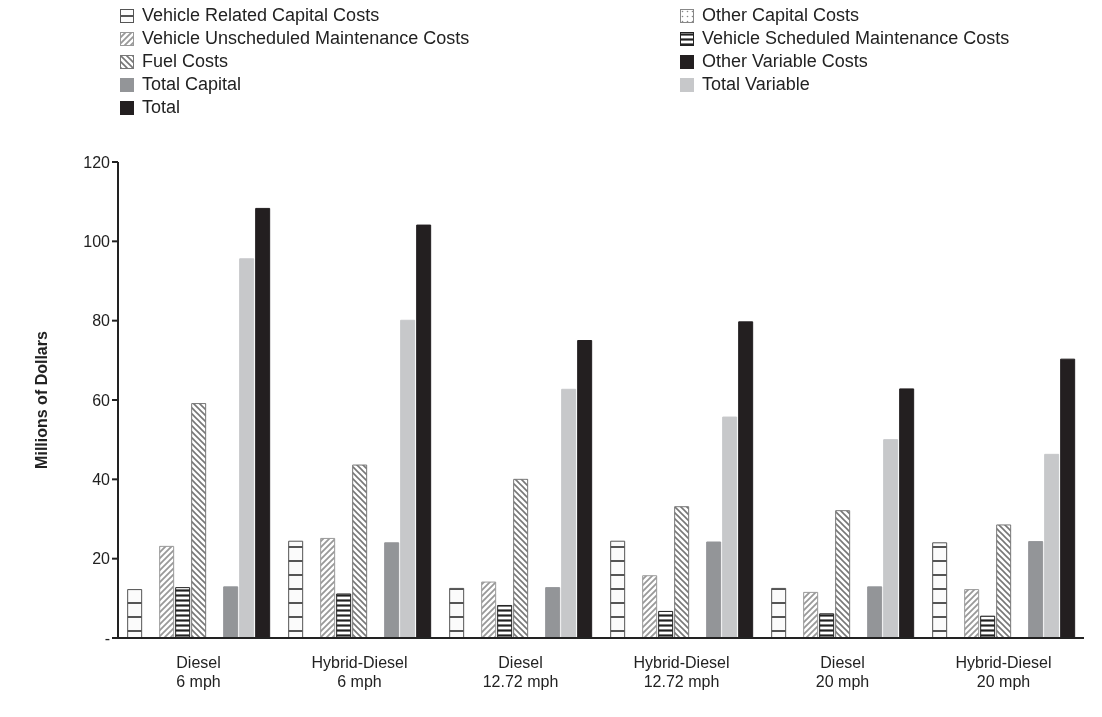 This screenshot has height=717, width=1102. Describe the element at coordinates (359, 672) in the screenshot. I see `x-tick-label: Hybrid-Diesel 6 mph` at that location.